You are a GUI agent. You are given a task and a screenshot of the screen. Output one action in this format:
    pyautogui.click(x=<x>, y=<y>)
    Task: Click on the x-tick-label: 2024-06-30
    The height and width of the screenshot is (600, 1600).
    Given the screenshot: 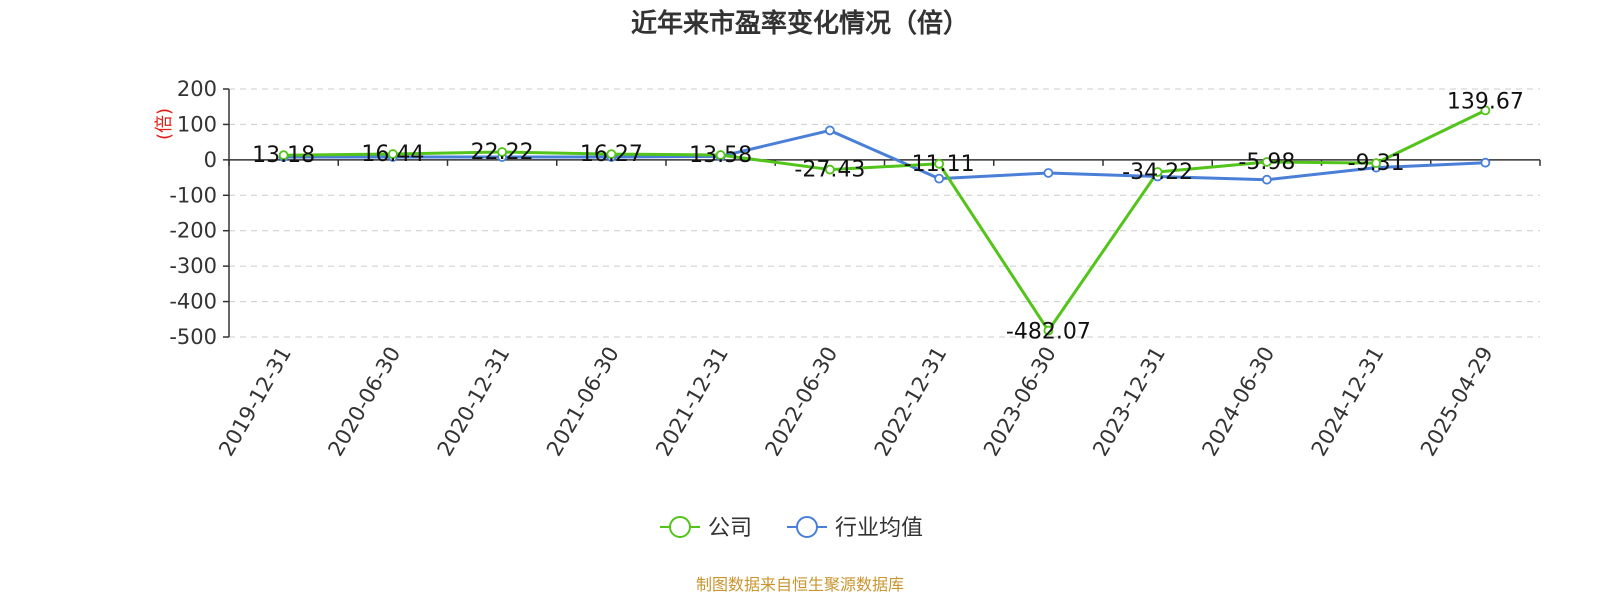 What is the action you would take?
    pyautogui.click(x=1238, y=402)
    